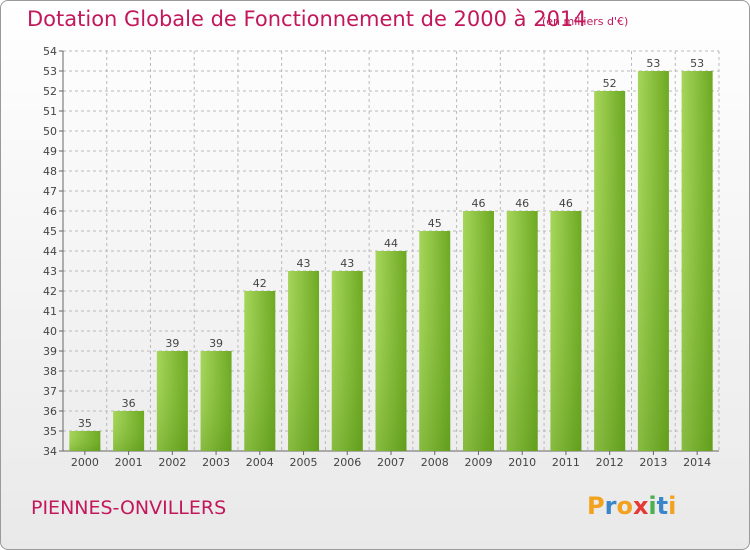 The width and height of the screenshot is (750, 550). What do you see at coordinates (50, 331) in the screenshot?
I see `y-tick-label: 40` at bounding box center [50, 331].